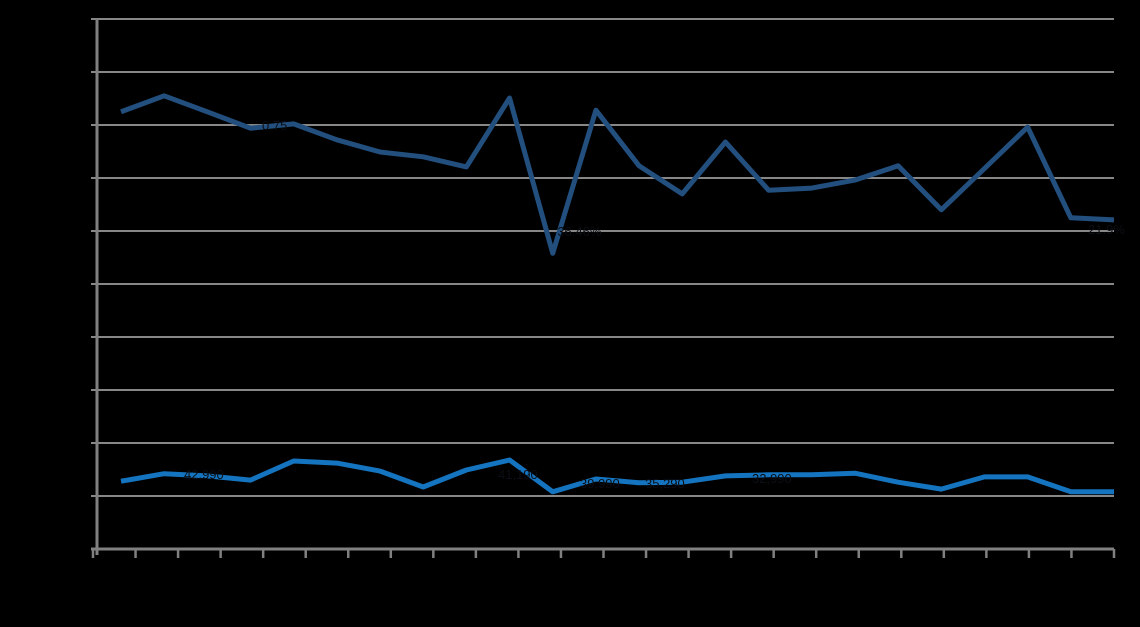  What do you see at coordinates (204, 474) in the screenshot?
I see `data-label-smudge: 42,990` at bounding box center [204, 474].